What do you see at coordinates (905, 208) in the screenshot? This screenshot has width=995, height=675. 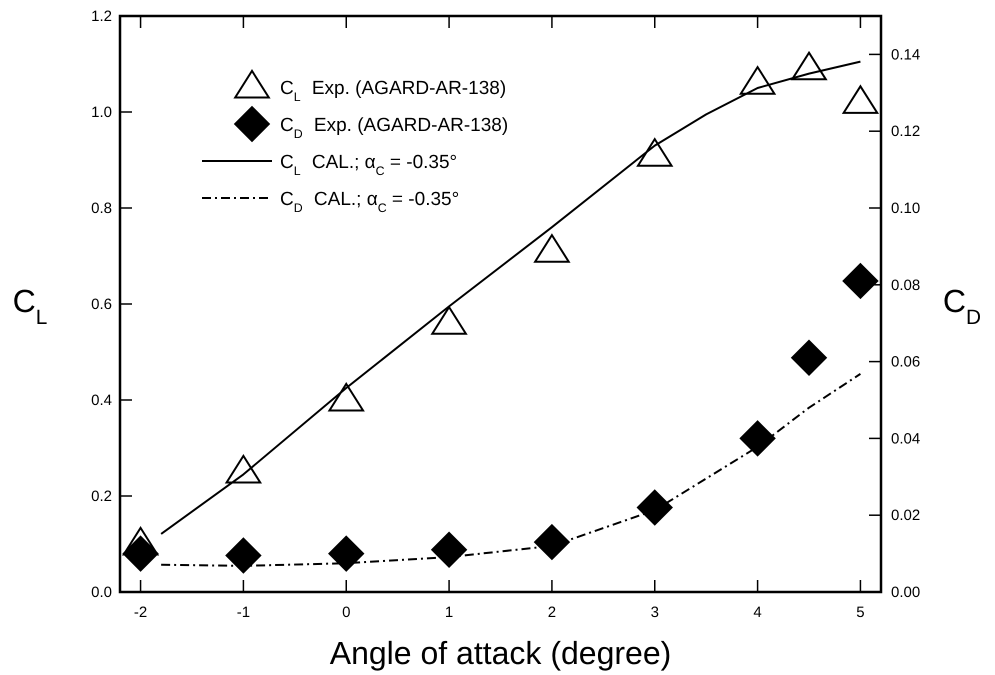 I see `y2-tick-label: 0.10` at bounding box center [905, 208].